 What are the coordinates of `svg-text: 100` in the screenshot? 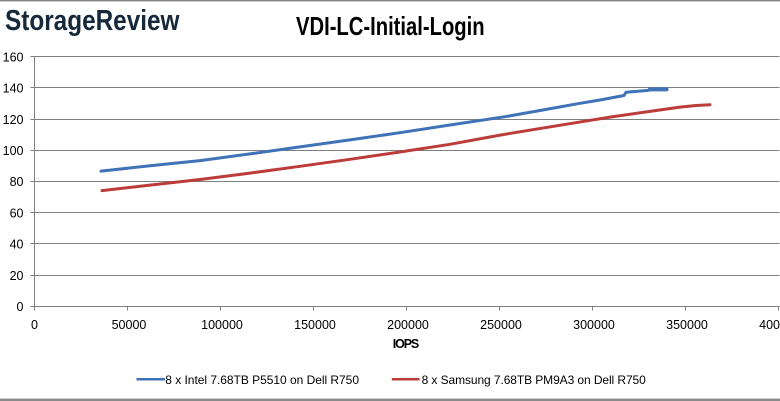 It's located at (13, 151).